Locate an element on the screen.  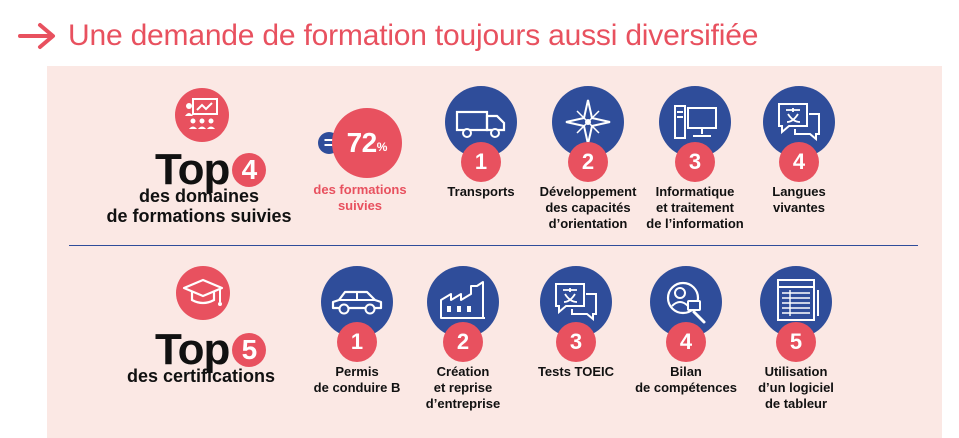
top-number-badge: 5 is located at coordinates (249, 350).